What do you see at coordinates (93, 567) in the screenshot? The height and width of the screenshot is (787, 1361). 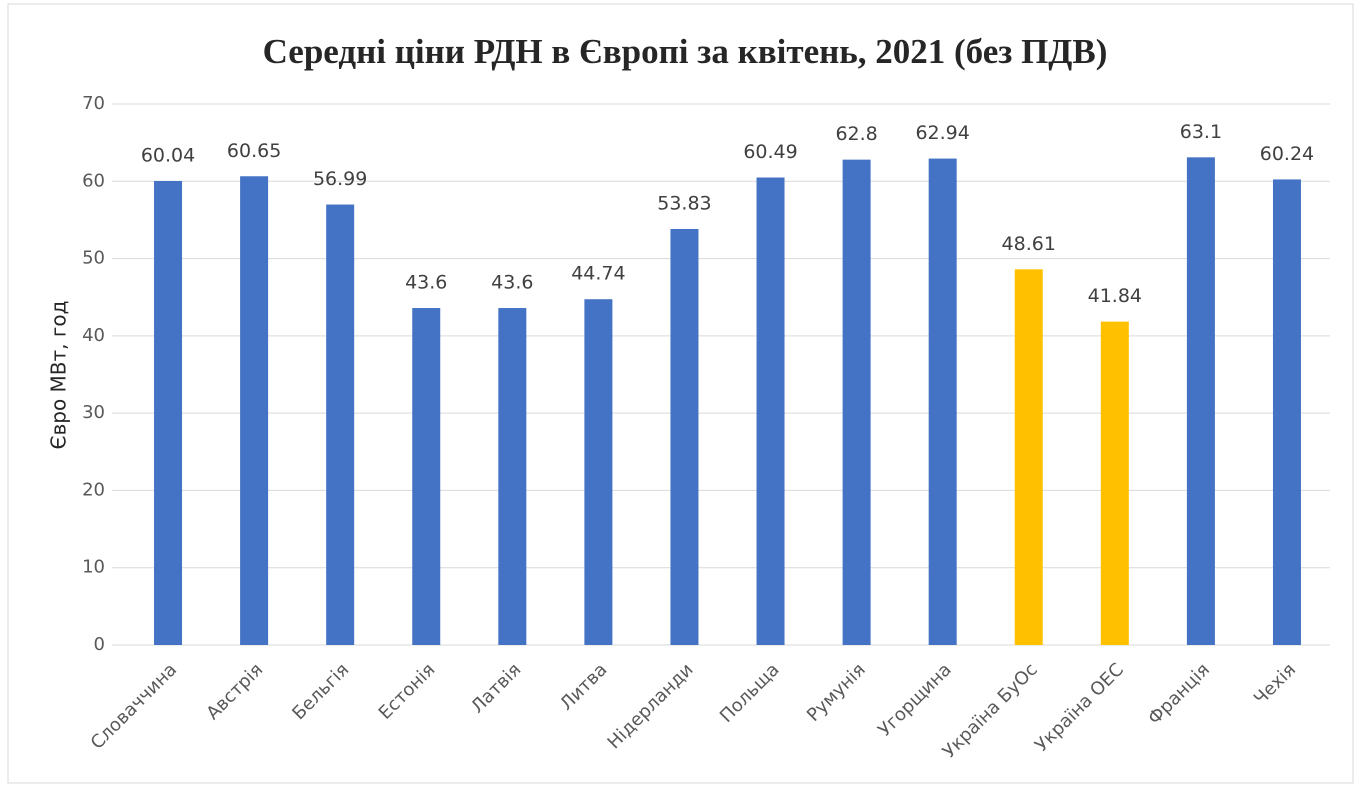 I see `y-tick-label: 10` at bounding box center [93, 567].